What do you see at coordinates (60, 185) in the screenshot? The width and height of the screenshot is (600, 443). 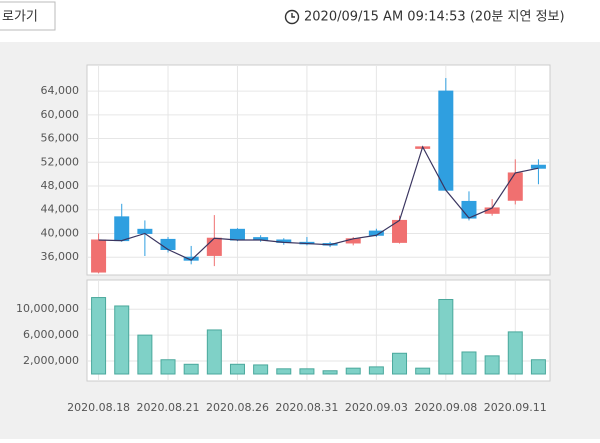 I see `y-tick-label: 48,000` at bounding box center [60, 185].